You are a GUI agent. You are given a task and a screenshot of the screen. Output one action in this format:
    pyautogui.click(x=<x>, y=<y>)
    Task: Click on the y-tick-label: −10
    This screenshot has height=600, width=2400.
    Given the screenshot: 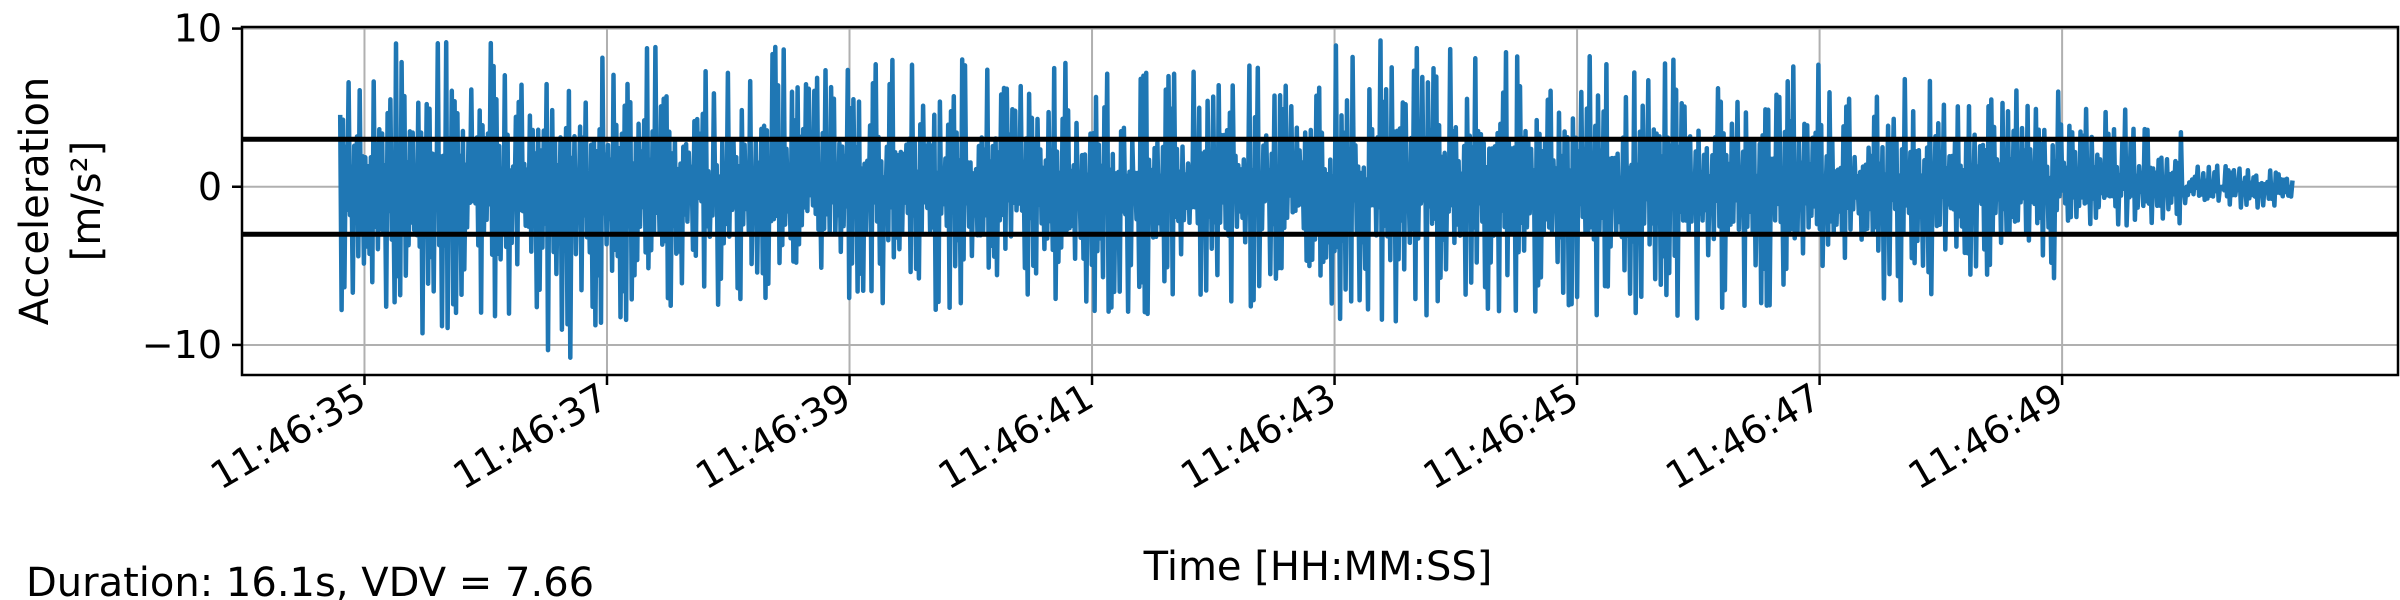 What is the action you would take?
    pyautogui.click(x=182, y=345)
    